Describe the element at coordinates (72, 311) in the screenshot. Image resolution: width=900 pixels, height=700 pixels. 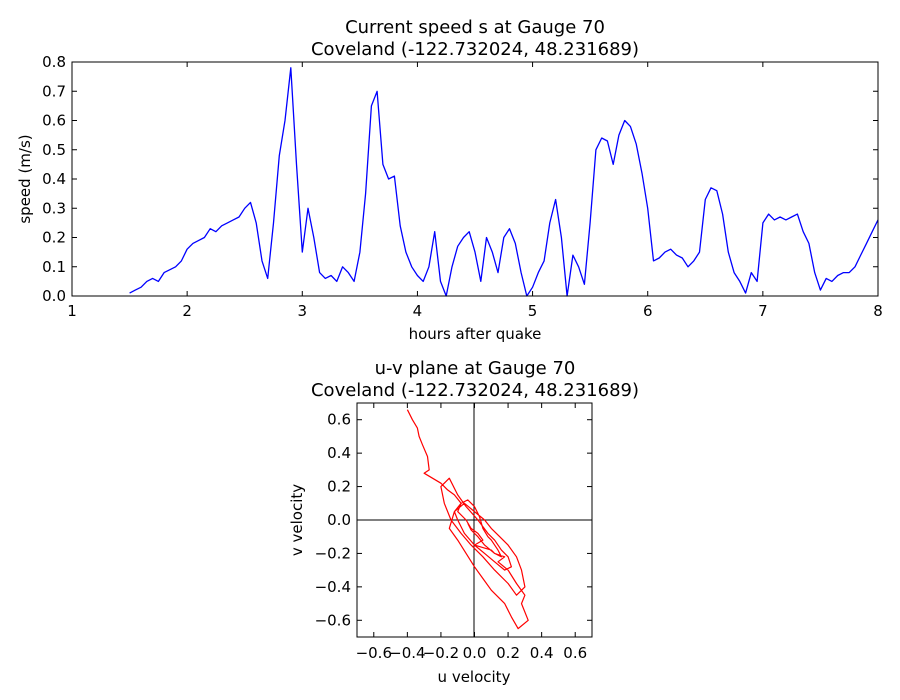
I see `x-tick-label: 1` at that location.